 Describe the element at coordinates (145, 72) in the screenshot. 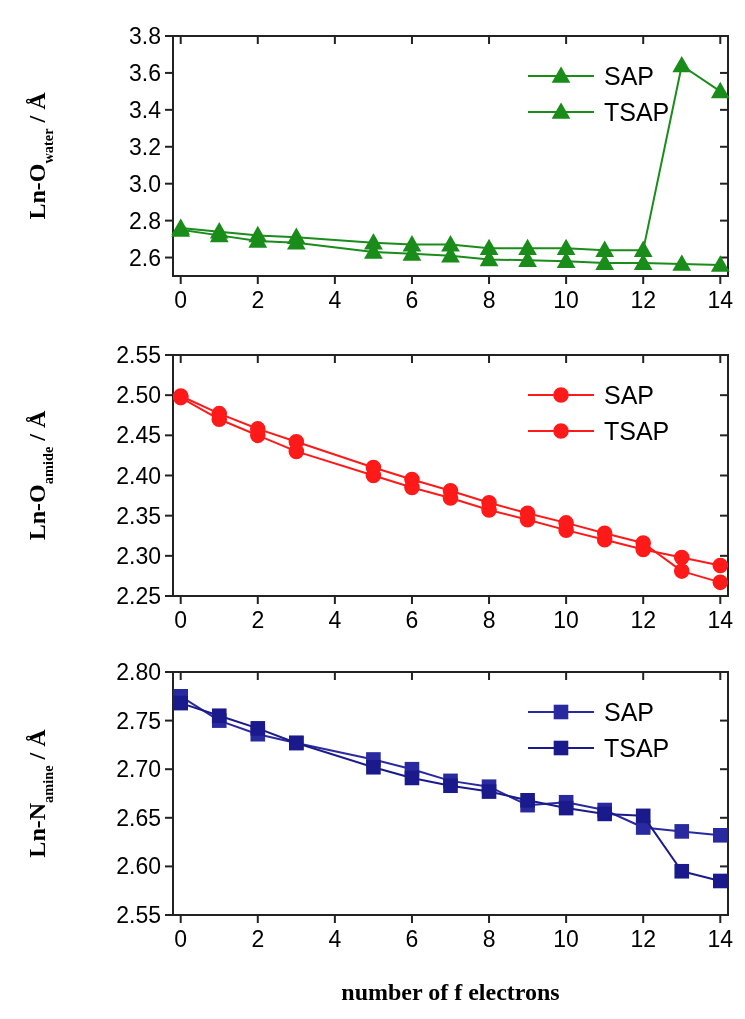

I see `y-tick-label: 3.6` at that location.